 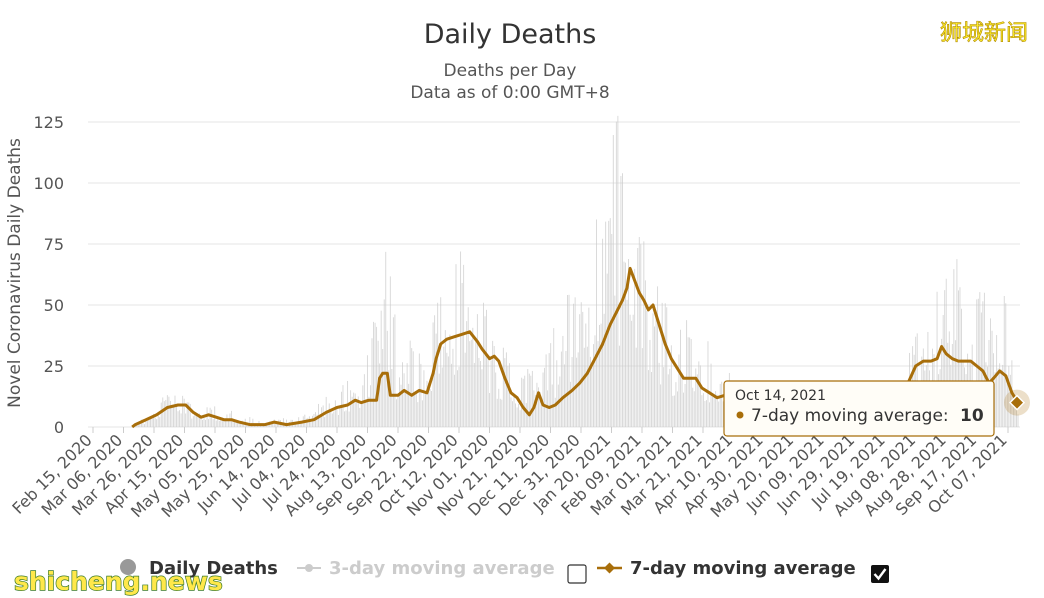 What do you see at coordinates (984, 33) in the screenshot?
I see `watermark-top: 狮城新闻` at bounding box center [984, 33].